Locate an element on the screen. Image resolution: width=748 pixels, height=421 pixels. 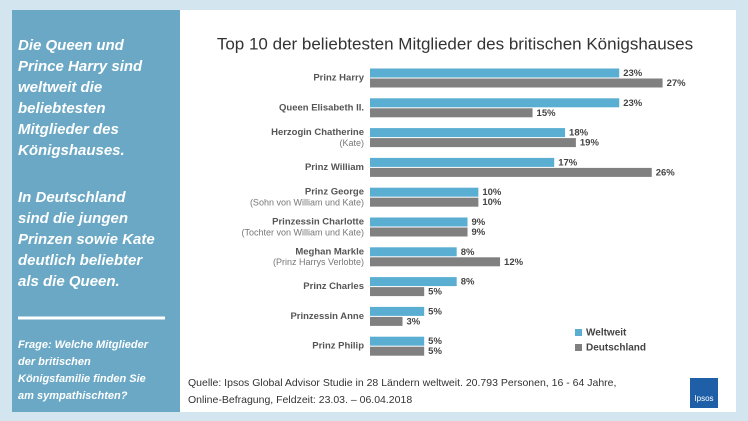
category-note: (Sohn von William und Kate) is located at coordinates (307, 203).